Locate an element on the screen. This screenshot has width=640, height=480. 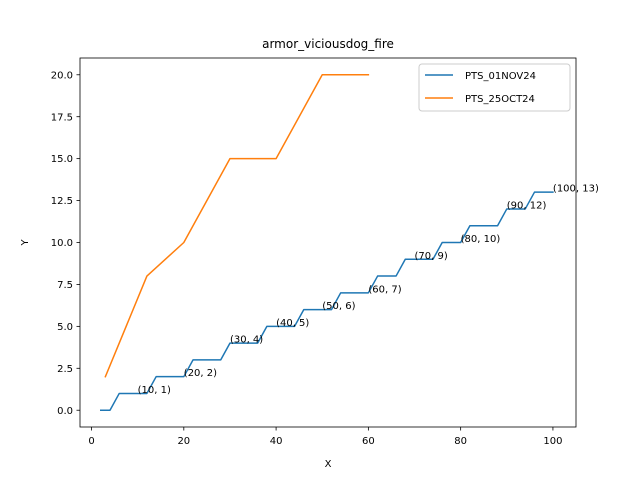
y-tick-label: 0.0 is located at coordinates (65, 411).